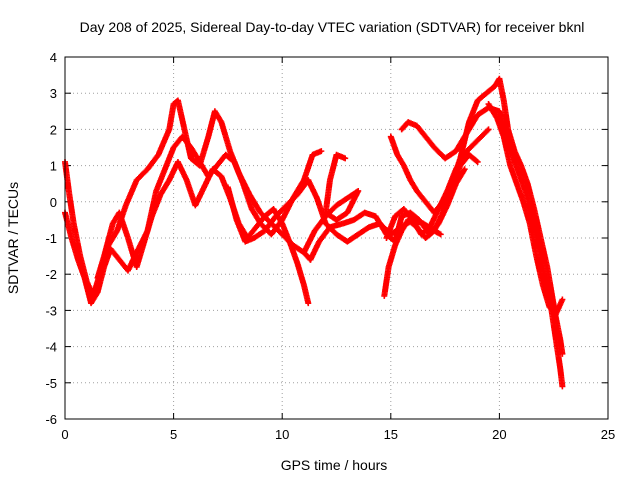 Image resolution: width=640 pixels, height=480 pixels. I want to click on x-tick-label: 5, so click(173, 434).